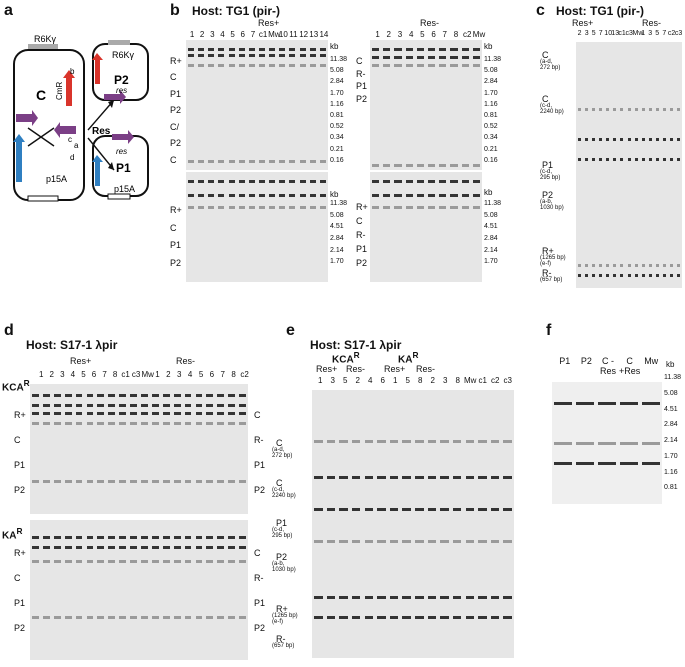 Image resolution: width=685 pixels, height=667 pixels. I want to click on panel-f-lane-labels: P1 P2 C -Res C +Res Mw, so click(608, 368).